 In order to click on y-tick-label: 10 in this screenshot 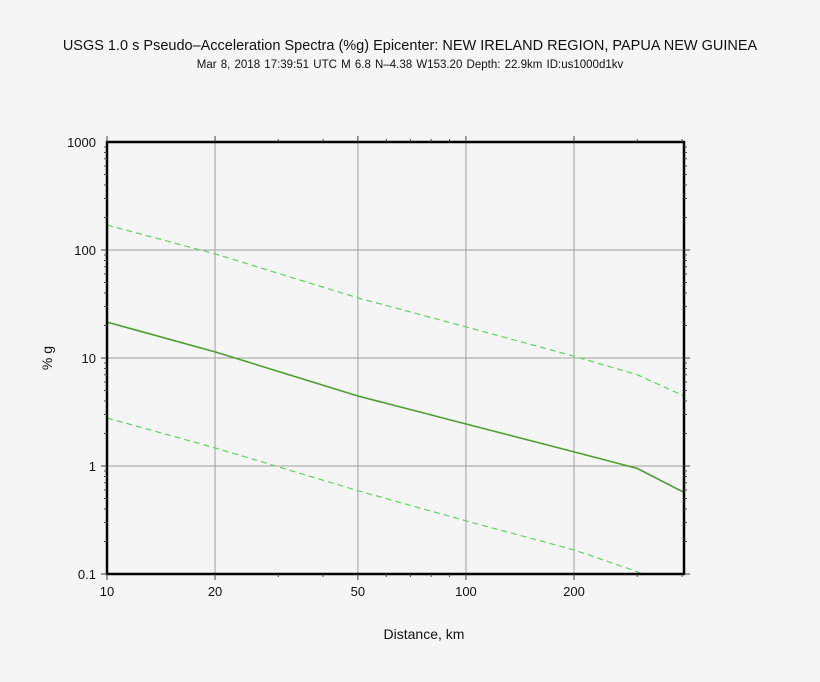, I will do `click(89, 358)`.